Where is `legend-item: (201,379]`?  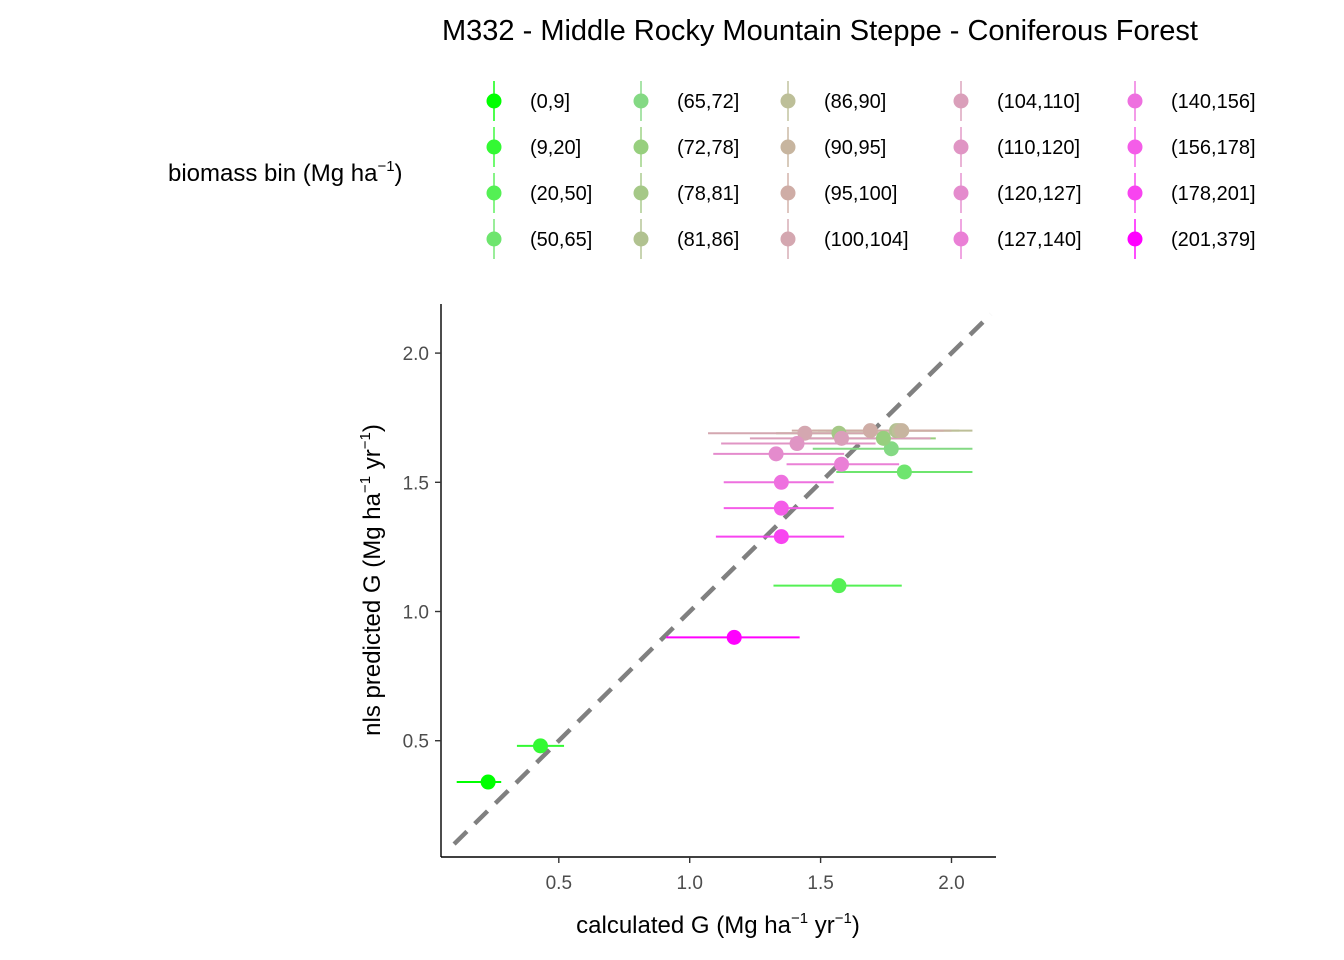 legend-item: (201,379] is located at coordinates (1191, 239).